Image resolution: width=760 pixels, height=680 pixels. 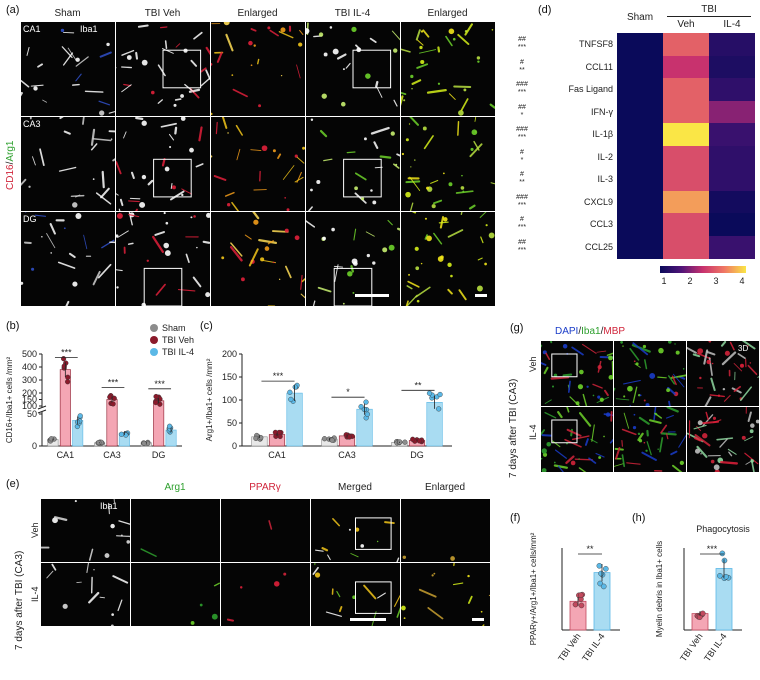 I want to click on legend-label-sham: Sham, so click(x=174, y=328).